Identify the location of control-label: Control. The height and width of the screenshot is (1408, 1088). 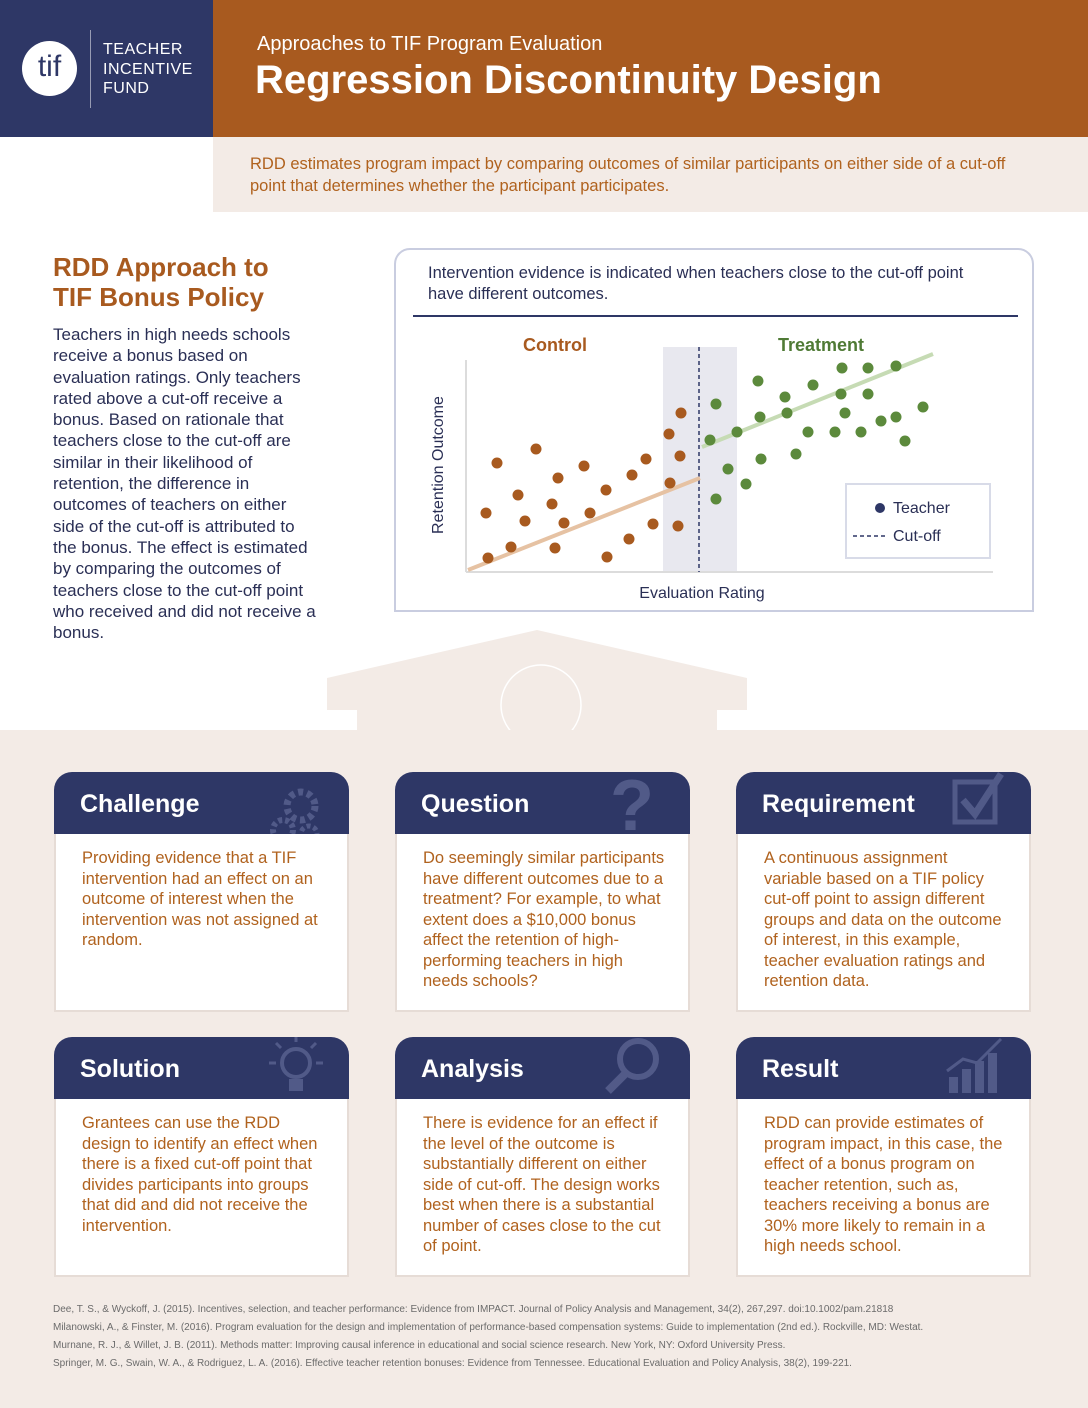
(555, 345).